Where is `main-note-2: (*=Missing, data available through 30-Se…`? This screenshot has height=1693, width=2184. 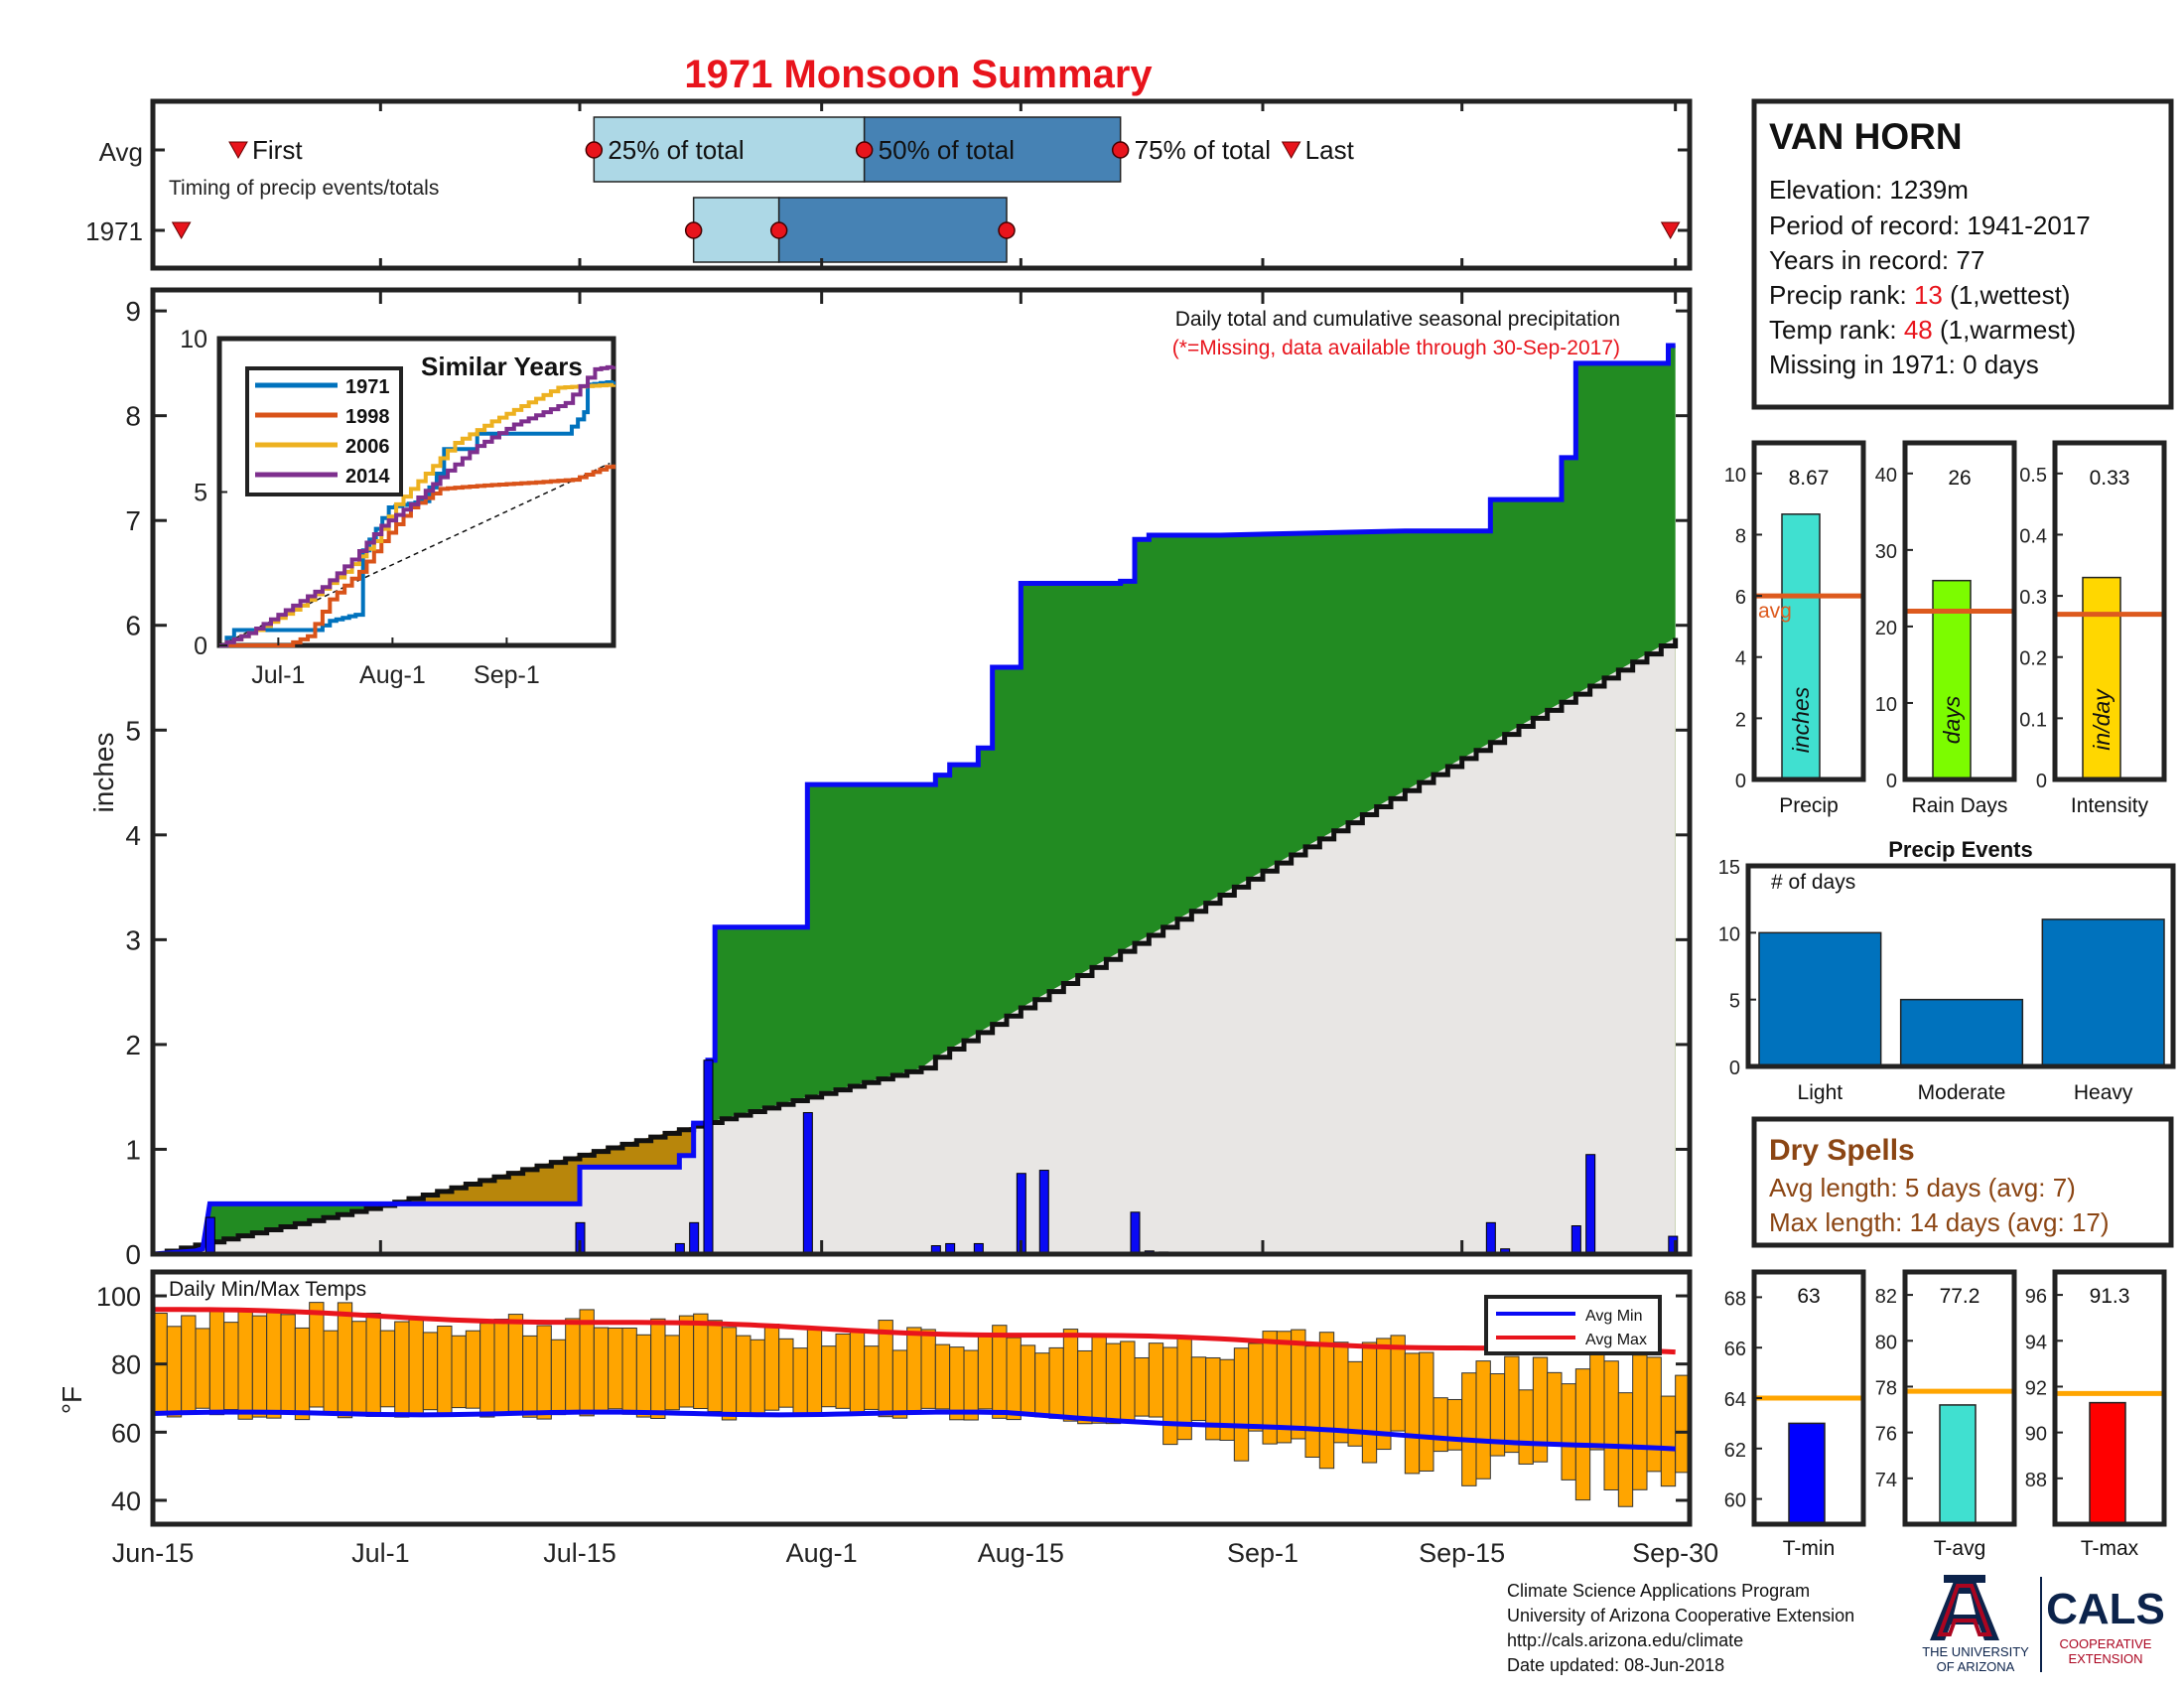 main-note-2: (*=Missing, data available through 30-Se… is located at coordinates (1396, 348).